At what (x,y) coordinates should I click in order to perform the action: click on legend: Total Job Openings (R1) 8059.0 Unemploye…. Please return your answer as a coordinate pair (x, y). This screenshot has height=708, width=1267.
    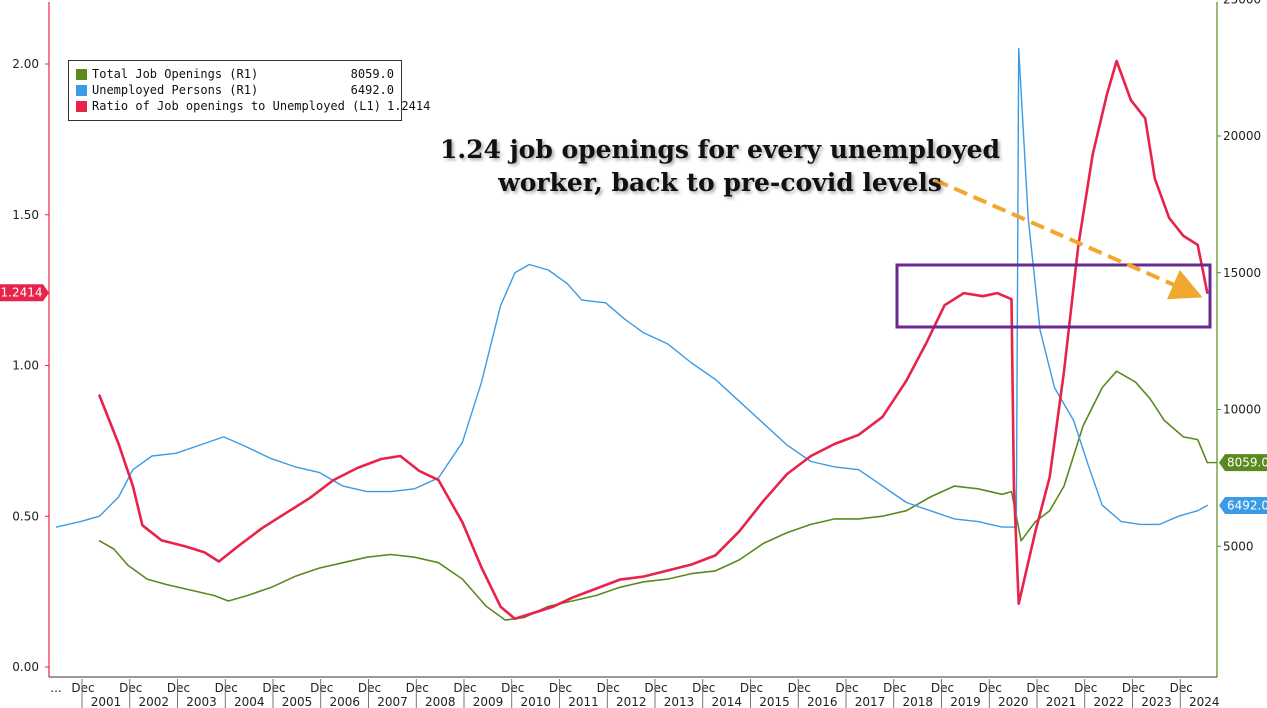
    Looking at the image, I should click on (249, 90).